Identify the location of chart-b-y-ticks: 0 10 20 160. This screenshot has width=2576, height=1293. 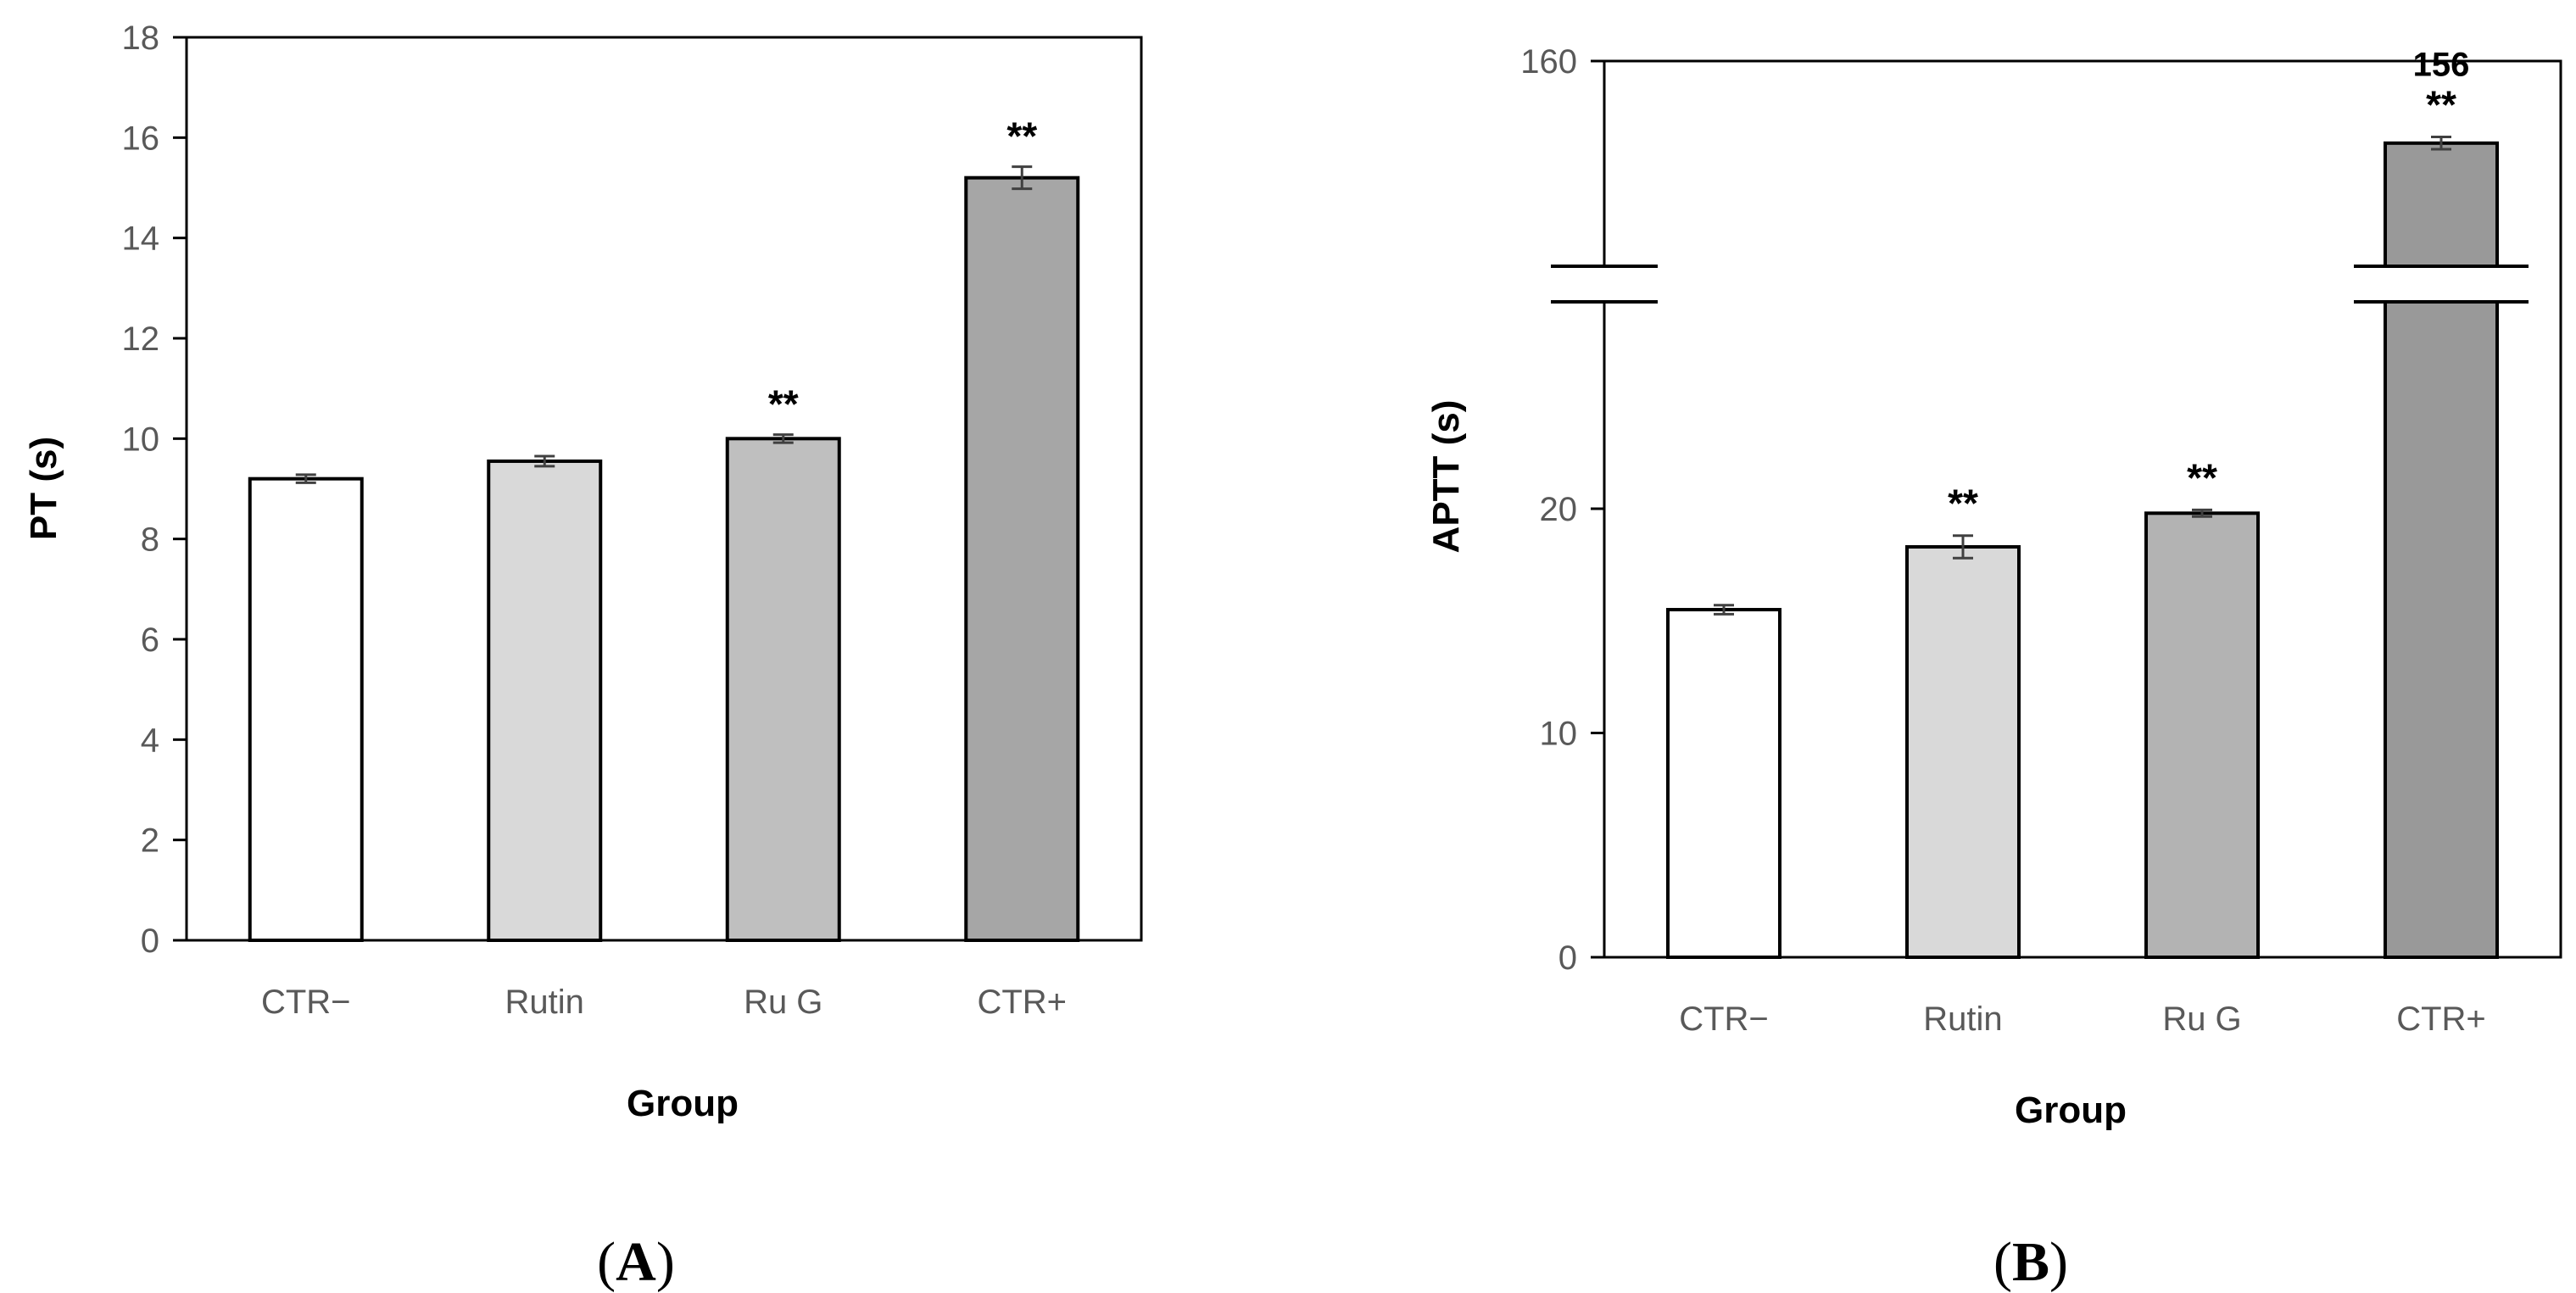
(1562, 510).